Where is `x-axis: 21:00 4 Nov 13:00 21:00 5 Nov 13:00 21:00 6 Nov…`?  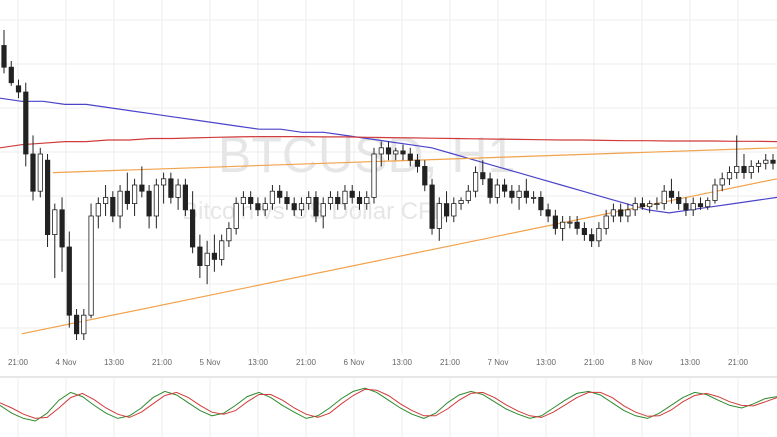
x-axis: 21:00 4 Nov 13:00 21:00 5 Nov 13:00 21:00 6 Nov… is located at coordinates (378, 362).